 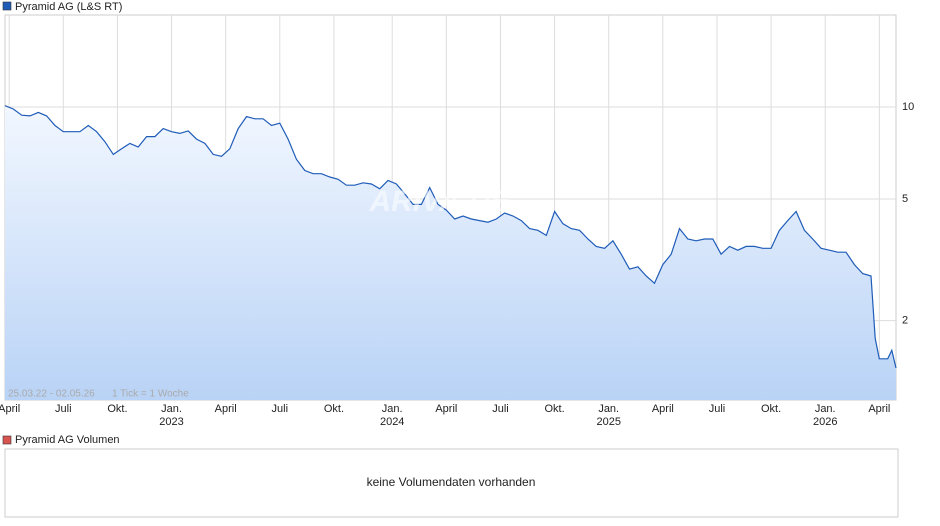 What do you see at coordinates (439, 201) in the screenshot?
I see `watermark: ARIVA.DE` at bounding box center [439, 201].